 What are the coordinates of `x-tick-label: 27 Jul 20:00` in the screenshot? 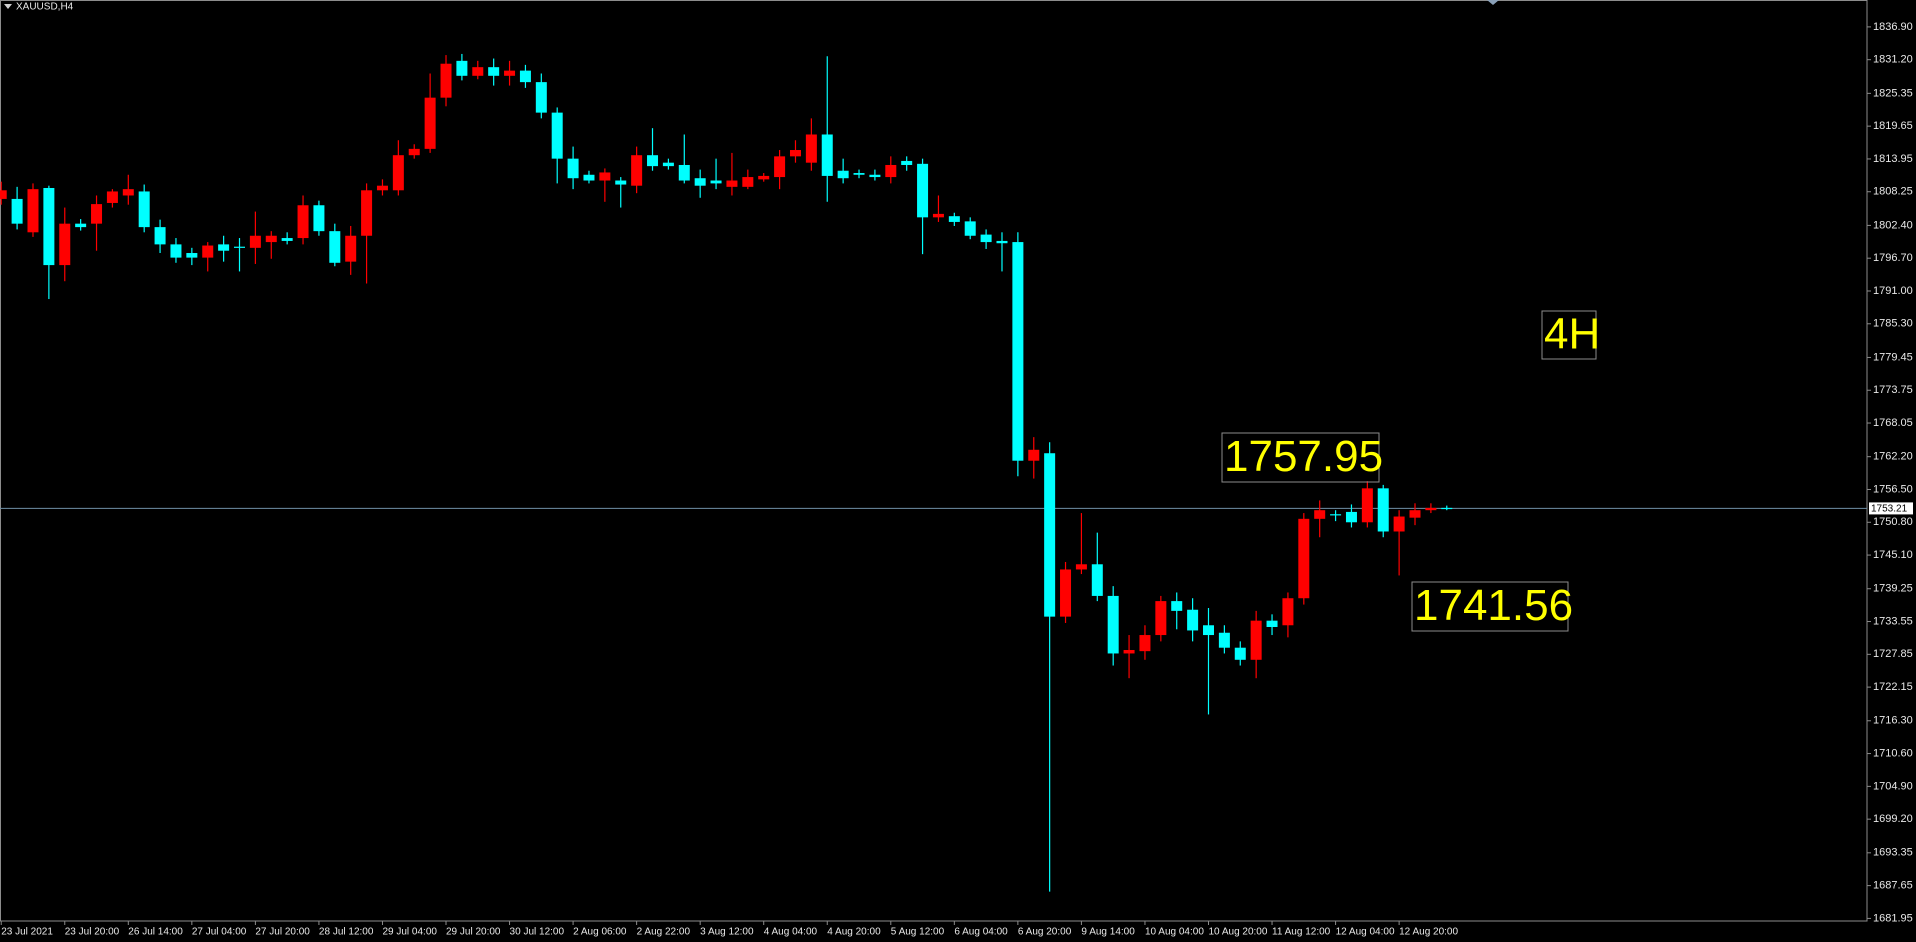 It's located at (282, 932).